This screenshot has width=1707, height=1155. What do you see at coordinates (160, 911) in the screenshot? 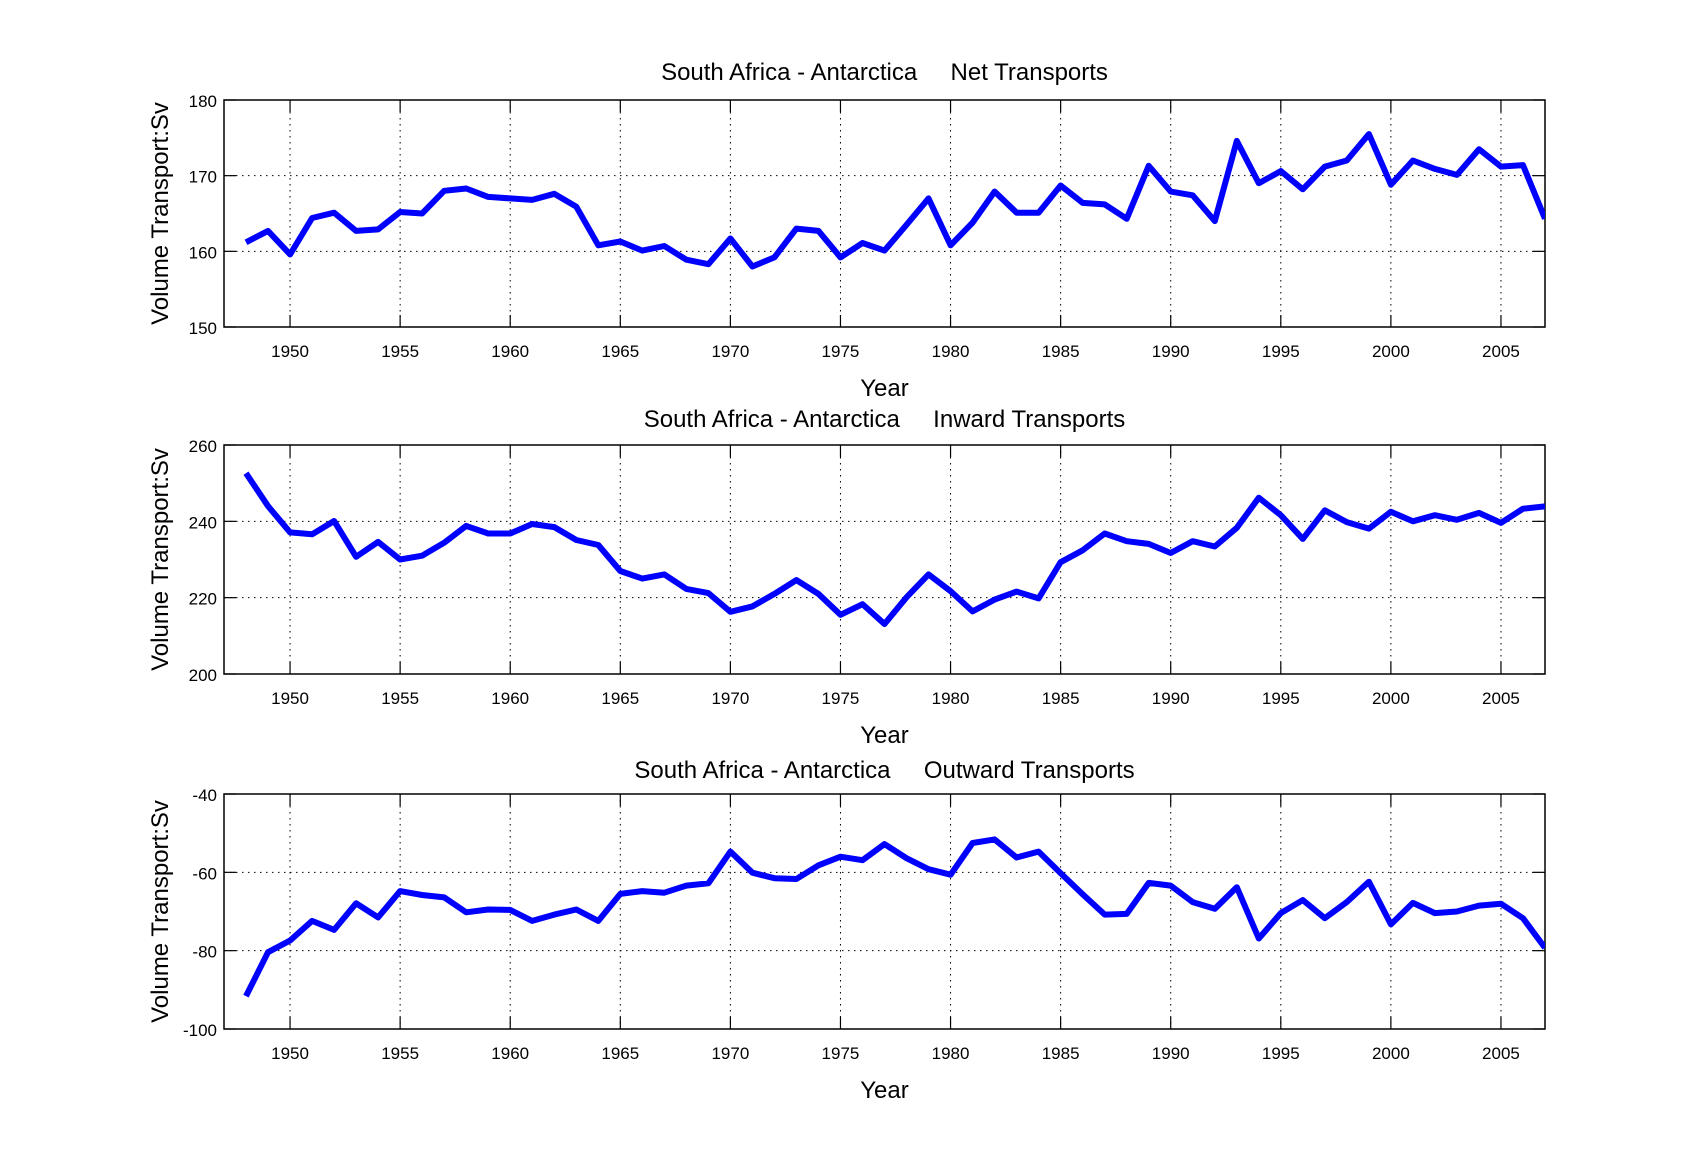
I see `y-axis-label: Volume Transport:Sv` at bounding box center [160, 911].